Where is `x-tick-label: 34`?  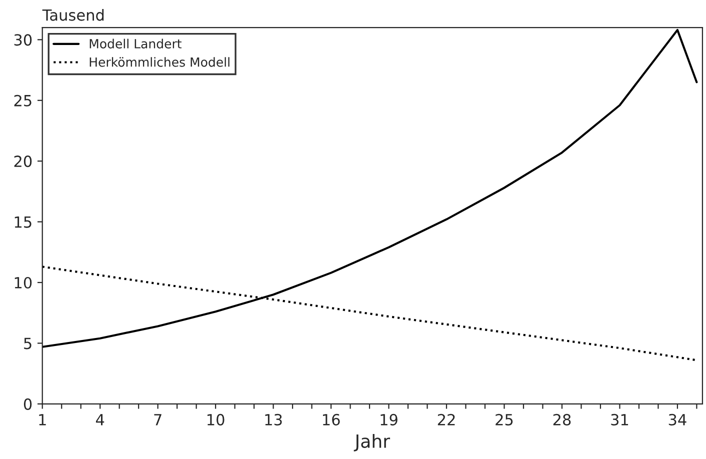 x-tick-label: 34 is located at coordinates (677, 420).